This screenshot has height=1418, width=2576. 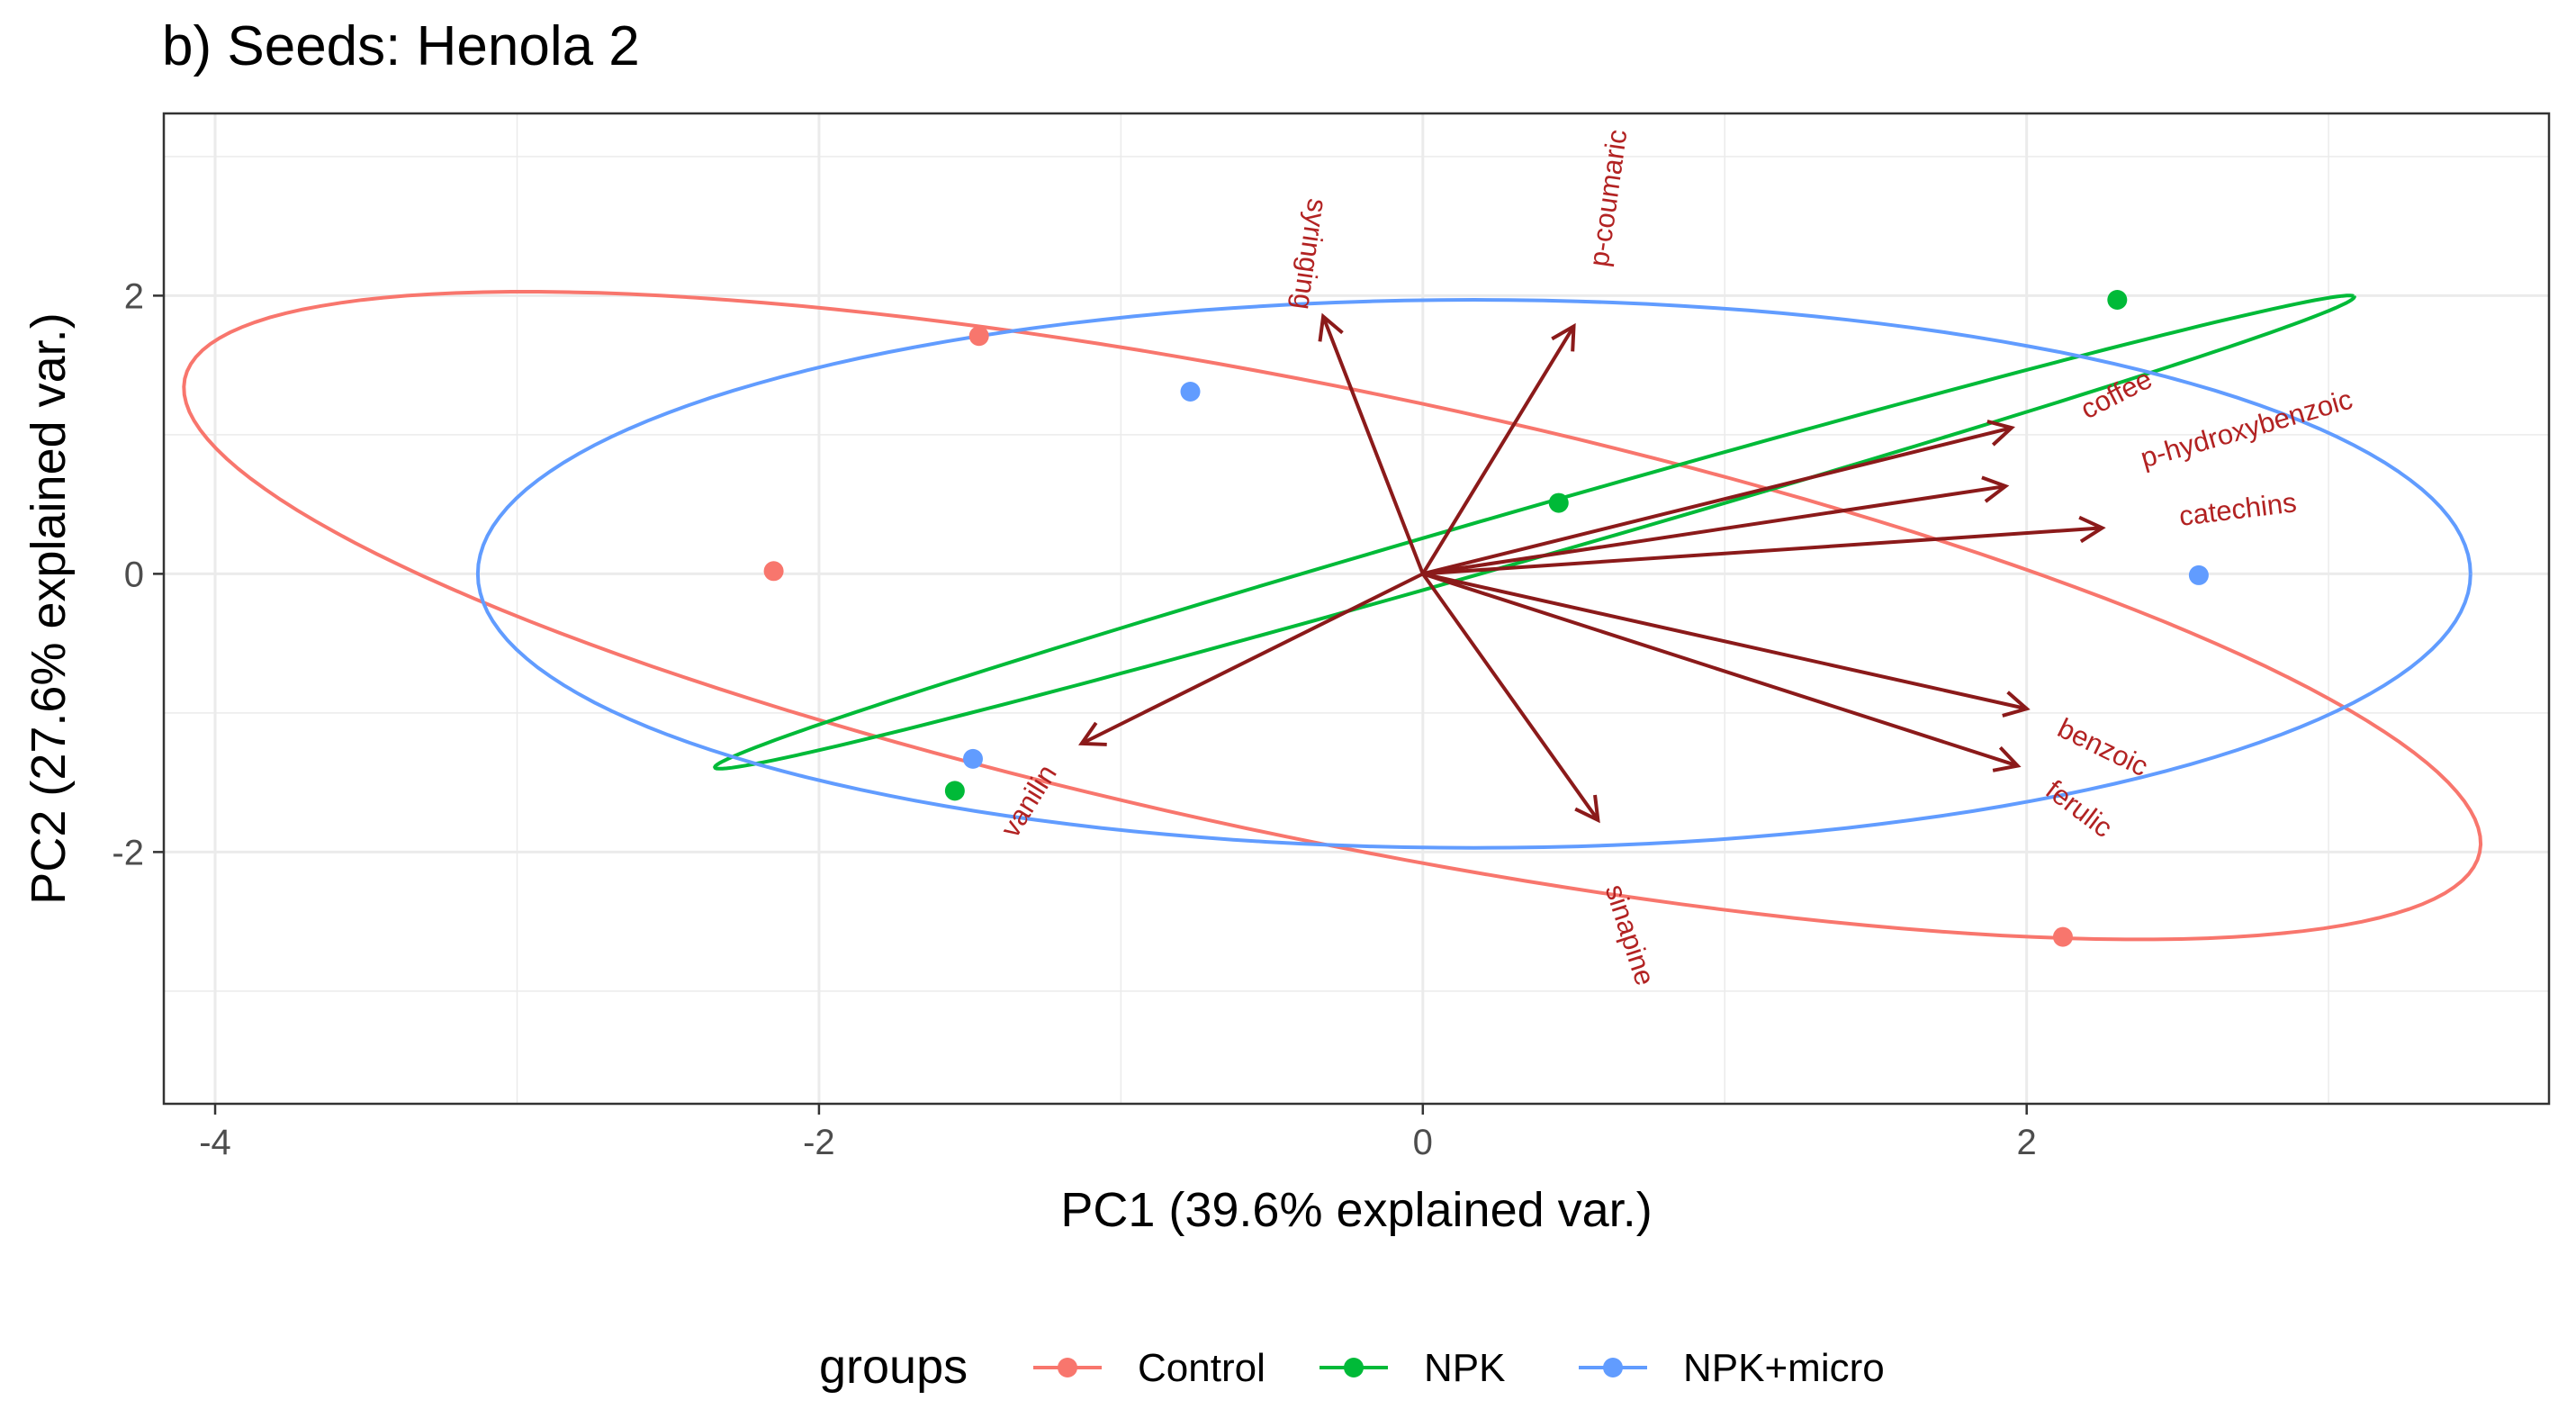 I want to click on arrow-ferulic, so click(x=1722, y=672).